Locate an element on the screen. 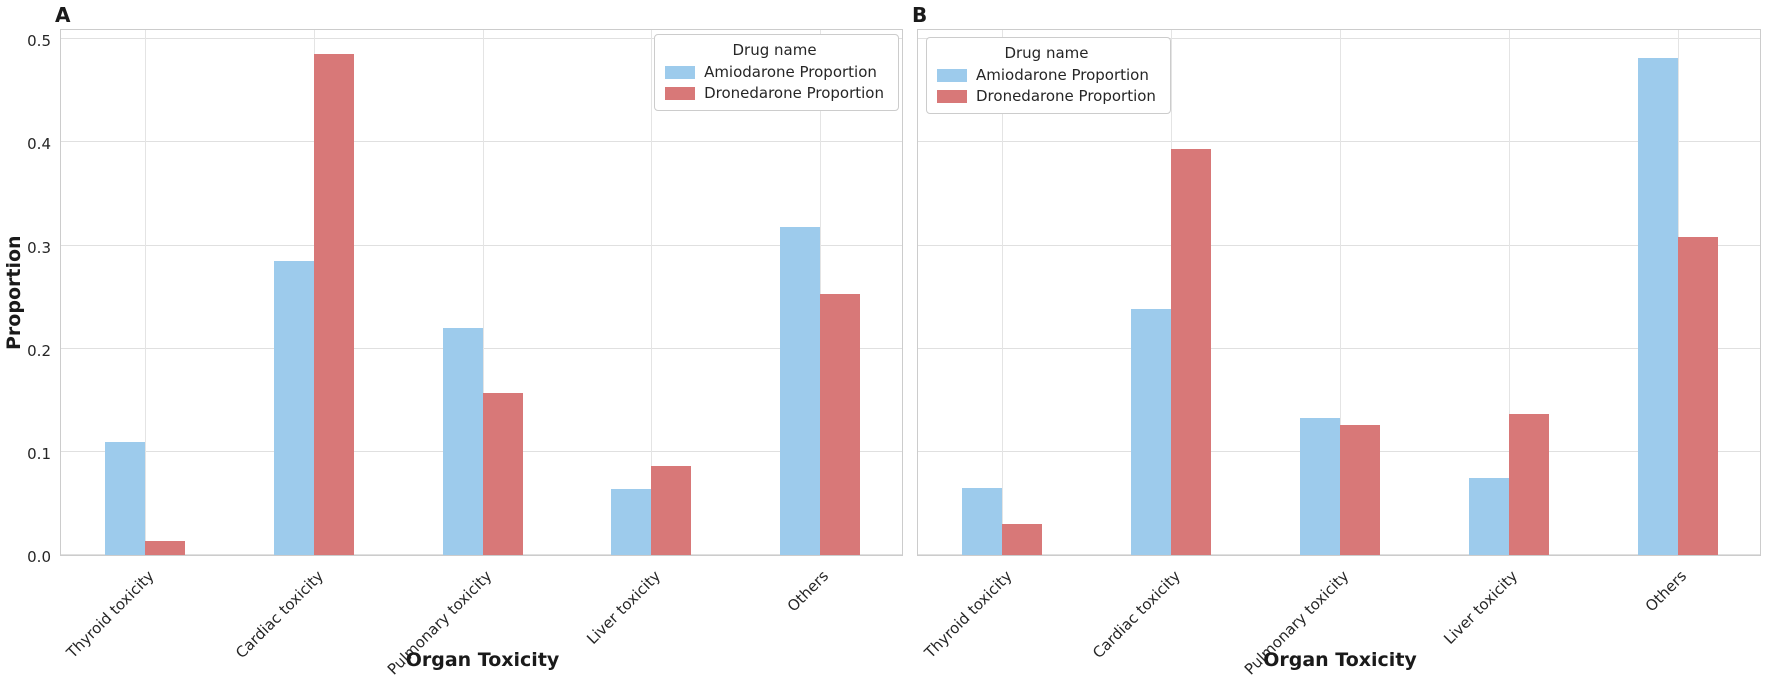  y-tick-label: 0.5 is located at coordinates (39, 41).